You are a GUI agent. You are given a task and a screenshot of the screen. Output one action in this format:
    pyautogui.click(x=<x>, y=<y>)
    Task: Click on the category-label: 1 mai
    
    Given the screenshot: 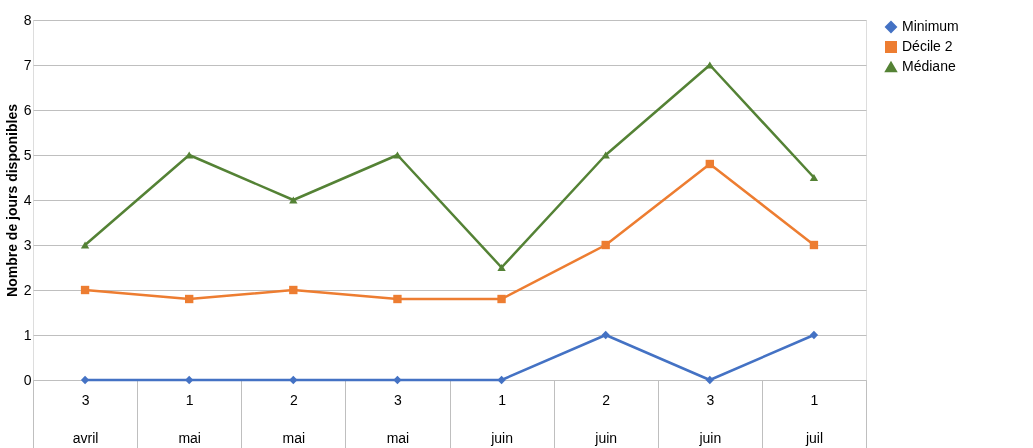 What is the action you would take?
    pyautogui.click(x=189, y=418)
    